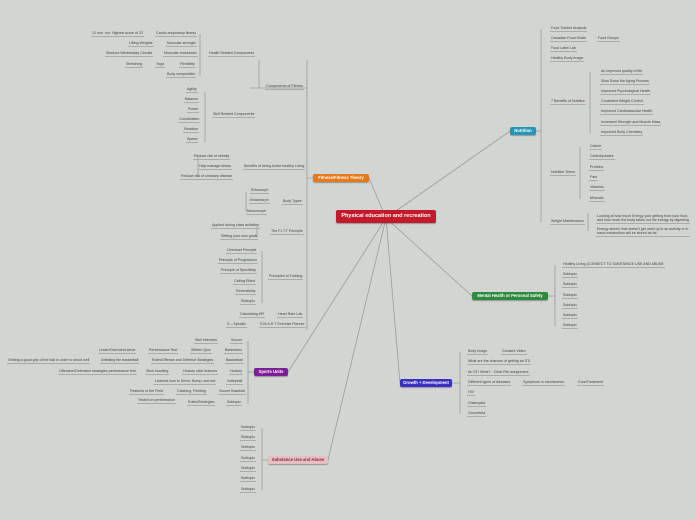 The height and width of the screenshot is (520, 696). Describe the element at coordinates (117, 34) in the screenshot. I see `node: 12 min. run: Highest score of 22` at that location.